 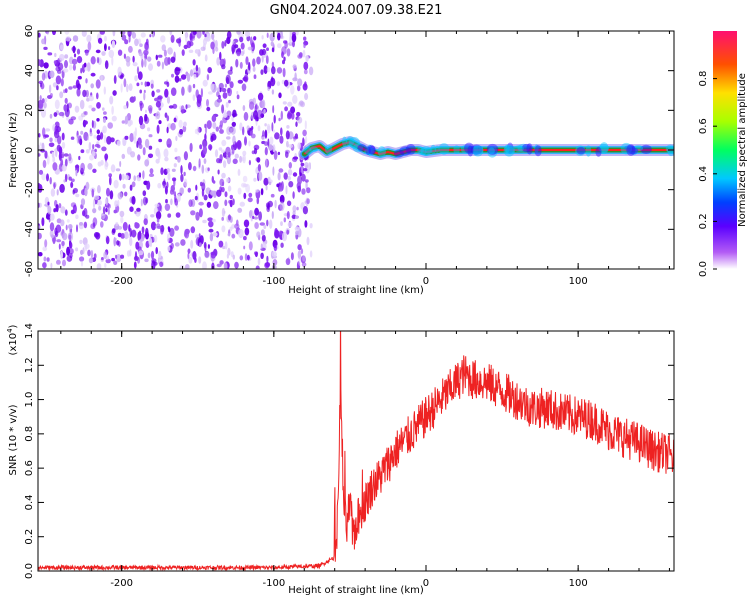 What do you see at coordinates (578, 583) in the screenshot?
I see `x-tick-label: 100` at bounding box center [578, 583].